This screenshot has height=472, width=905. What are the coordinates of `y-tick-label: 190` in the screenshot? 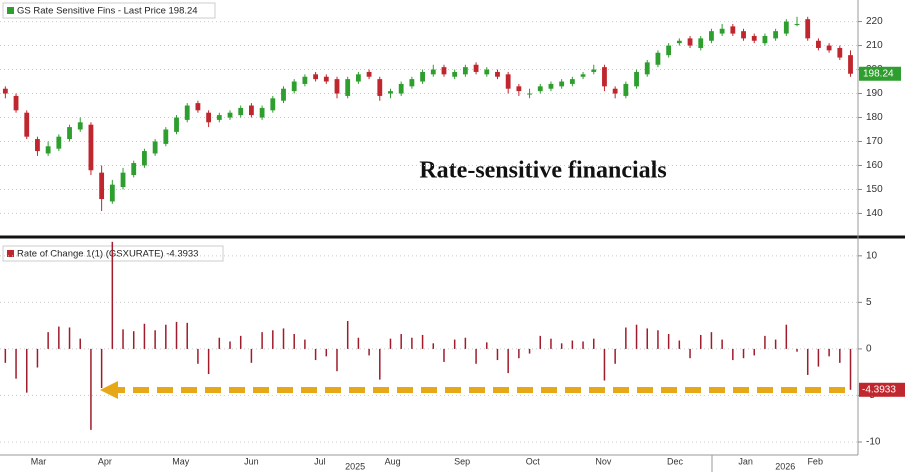 It's located at (874, 93).